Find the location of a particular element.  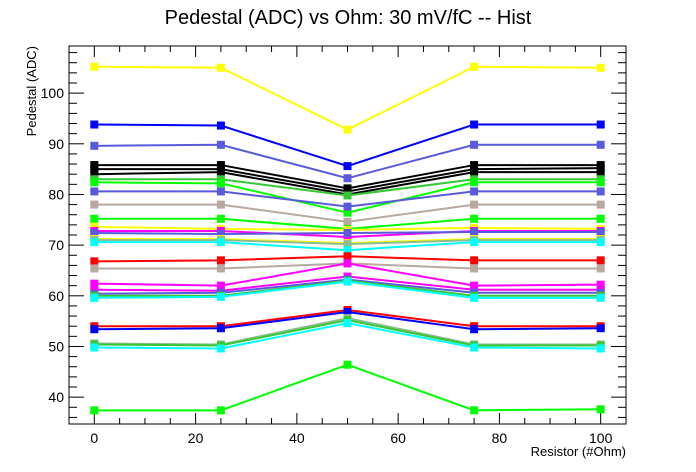

x-tick-label: 80 is located at coordinates (500, 438).